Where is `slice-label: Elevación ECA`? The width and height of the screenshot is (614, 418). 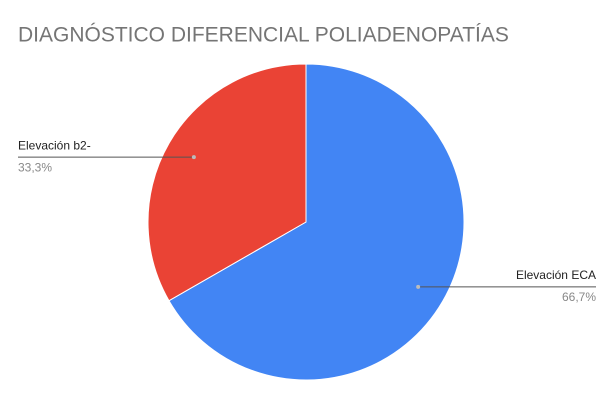 slice-label: Elevación ECA is located at coordinates (556, 275).